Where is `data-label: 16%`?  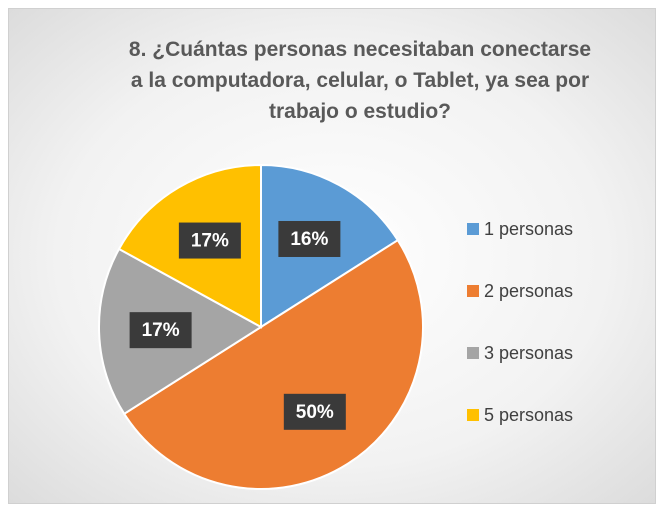
data-label: 16% is located at coordinates (309, 239).